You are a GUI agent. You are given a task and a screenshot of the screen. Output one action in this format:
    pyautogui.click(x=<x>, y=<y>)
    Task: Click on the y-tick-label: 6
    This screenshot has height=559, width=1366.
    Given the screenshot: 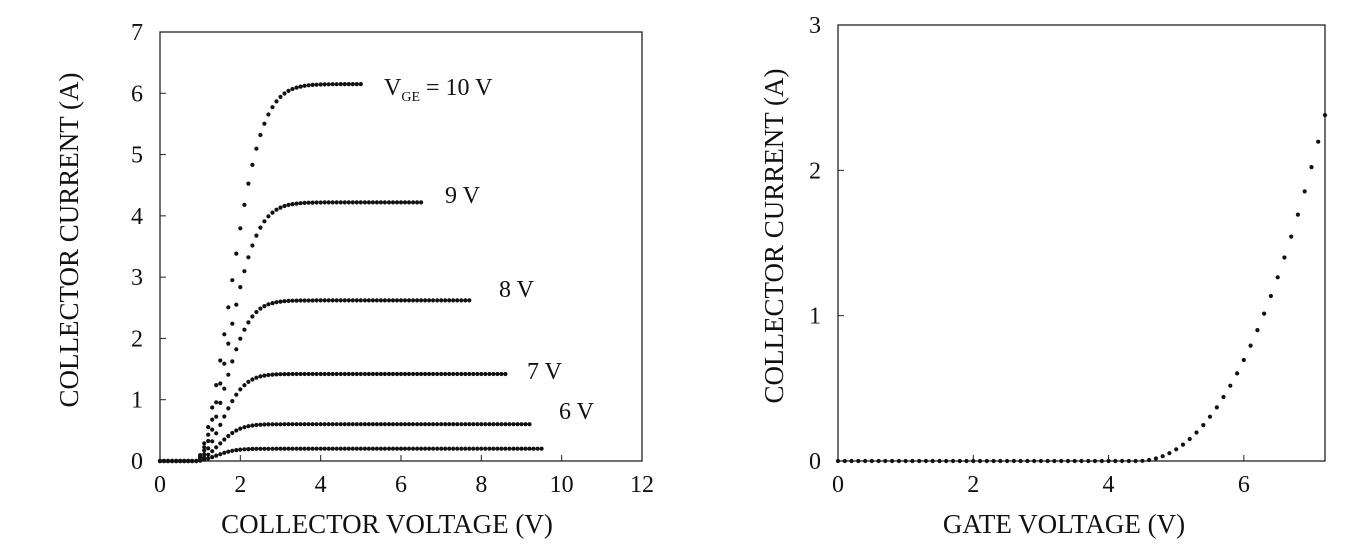 What is the action you would take?
    pyautogui.click(x=137, y=94)
    